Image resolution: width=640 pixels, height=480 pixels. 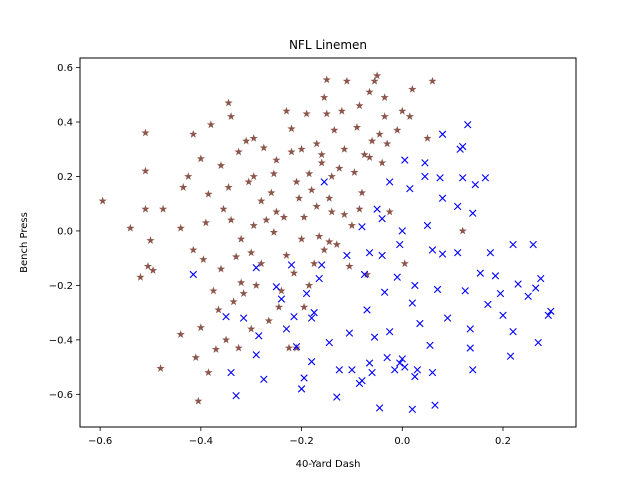 What do you see at coordinates (65, 177) in the screenshot?
I see `y-tick-label: 0.2` at bounding box center [65, 177].